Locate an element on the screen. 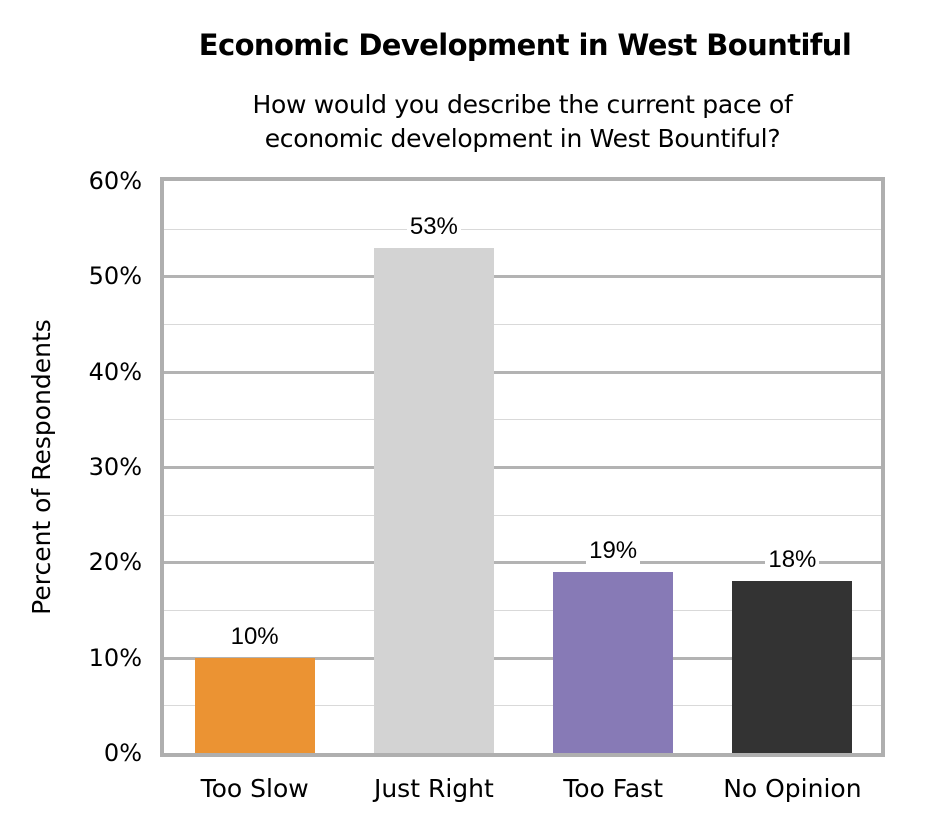 The width and height of the screenshot is (945, 840). bar-too-fast is located at coordinates (613, 662).